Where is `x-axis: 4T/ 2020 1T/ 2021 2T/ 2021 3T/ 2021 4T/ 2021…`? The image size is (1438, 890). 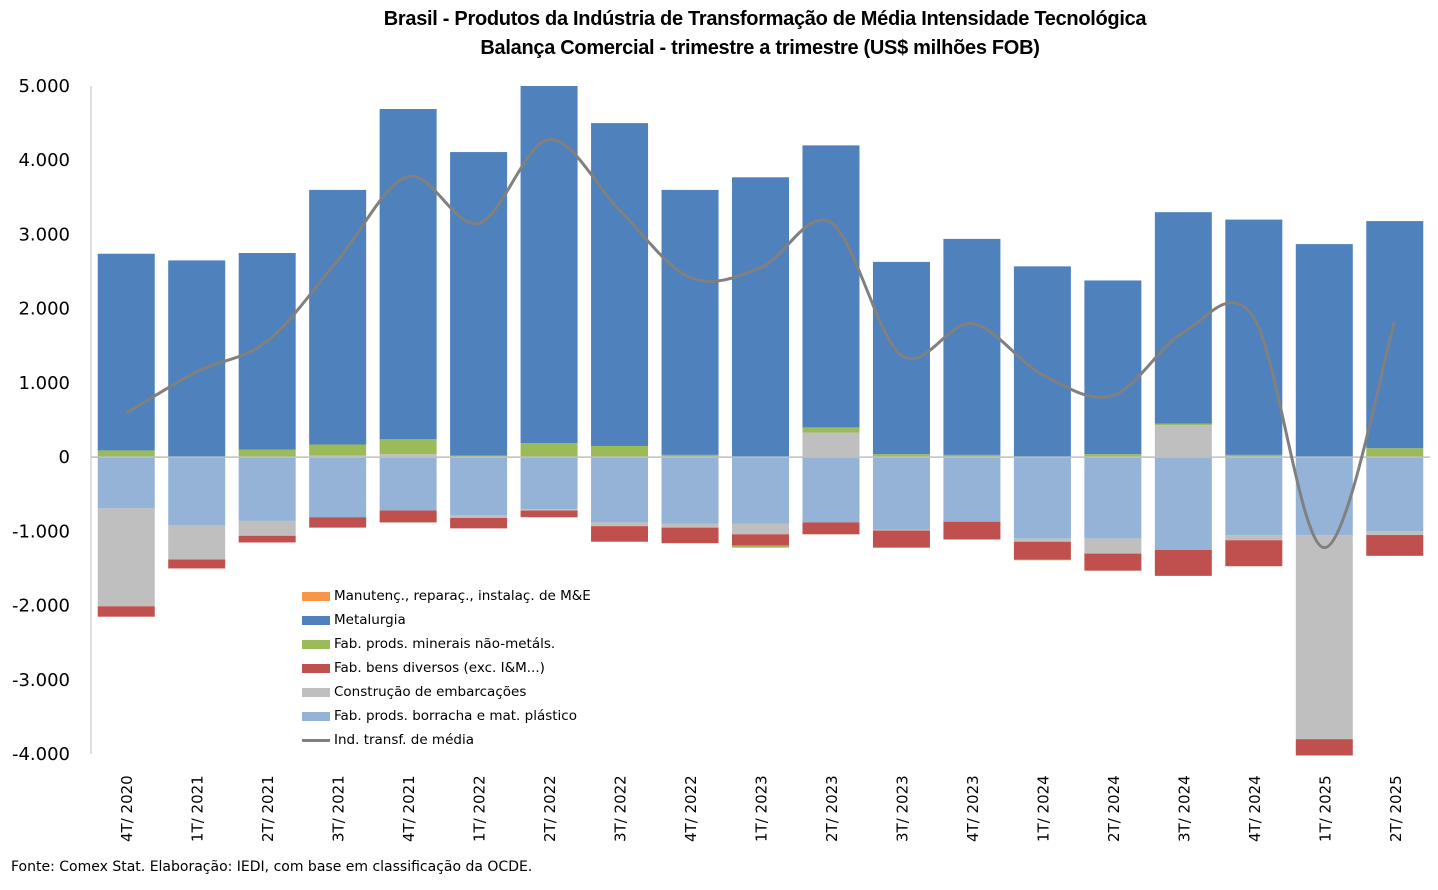 x-axis: 4T/ 2020 1T/ 2021 2T/ 2021 3T/ 2021 4T/ 2021… is located at coordinates (761, 808).